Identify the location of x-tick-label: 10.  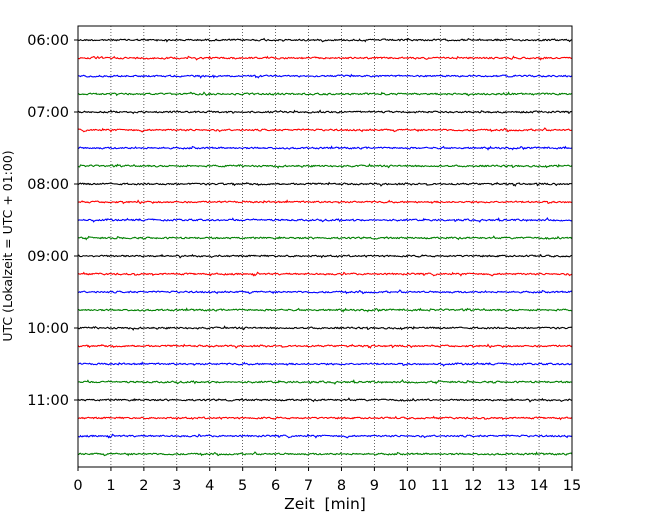
(407, 486).